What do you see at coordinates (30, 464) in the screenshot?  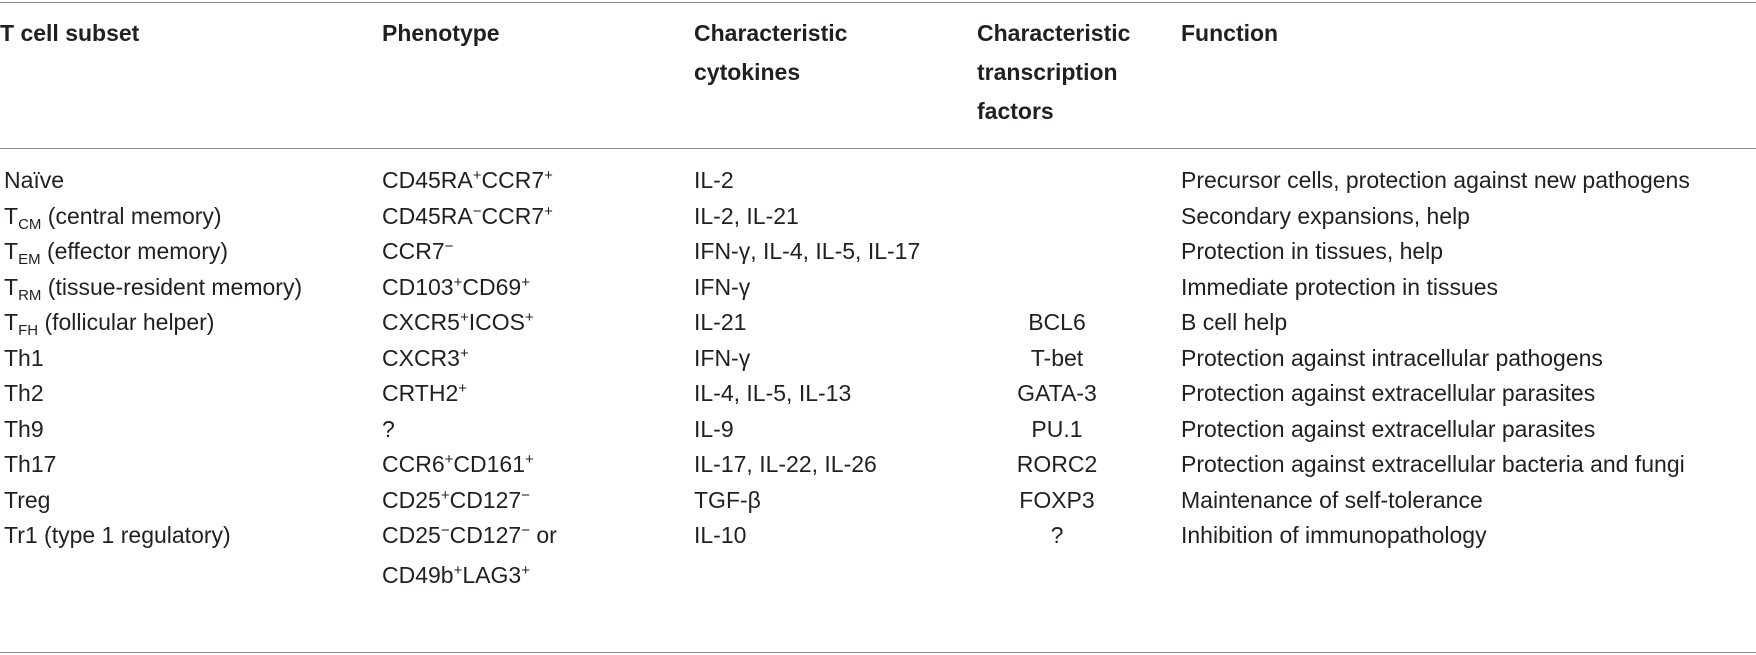 I see `cell-subset: Th17` at bounding box center [30, 464].